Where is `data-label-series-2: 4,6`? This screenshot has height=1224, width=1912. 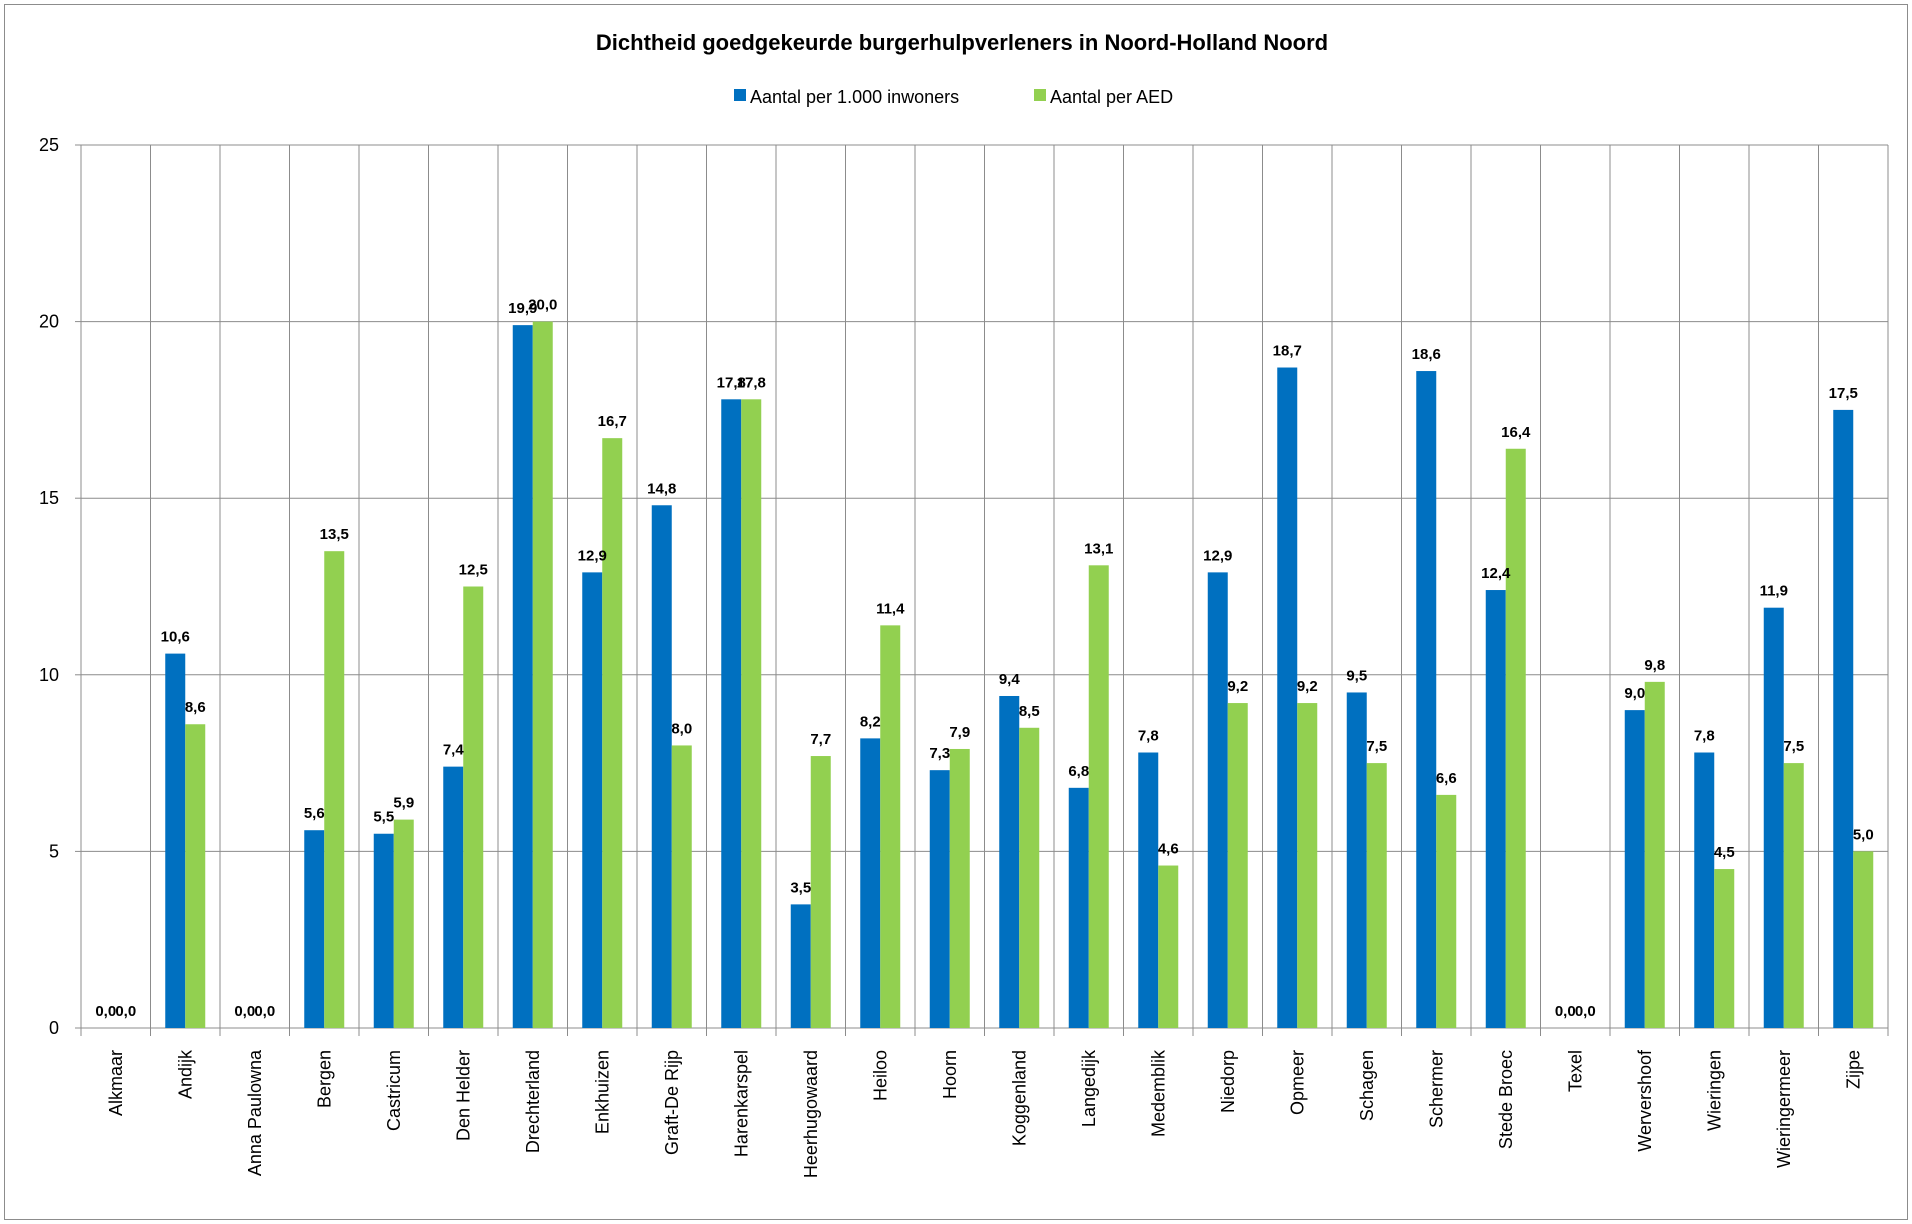 data-label-series-2: 4,6 is located at coordinates (1168, 849).